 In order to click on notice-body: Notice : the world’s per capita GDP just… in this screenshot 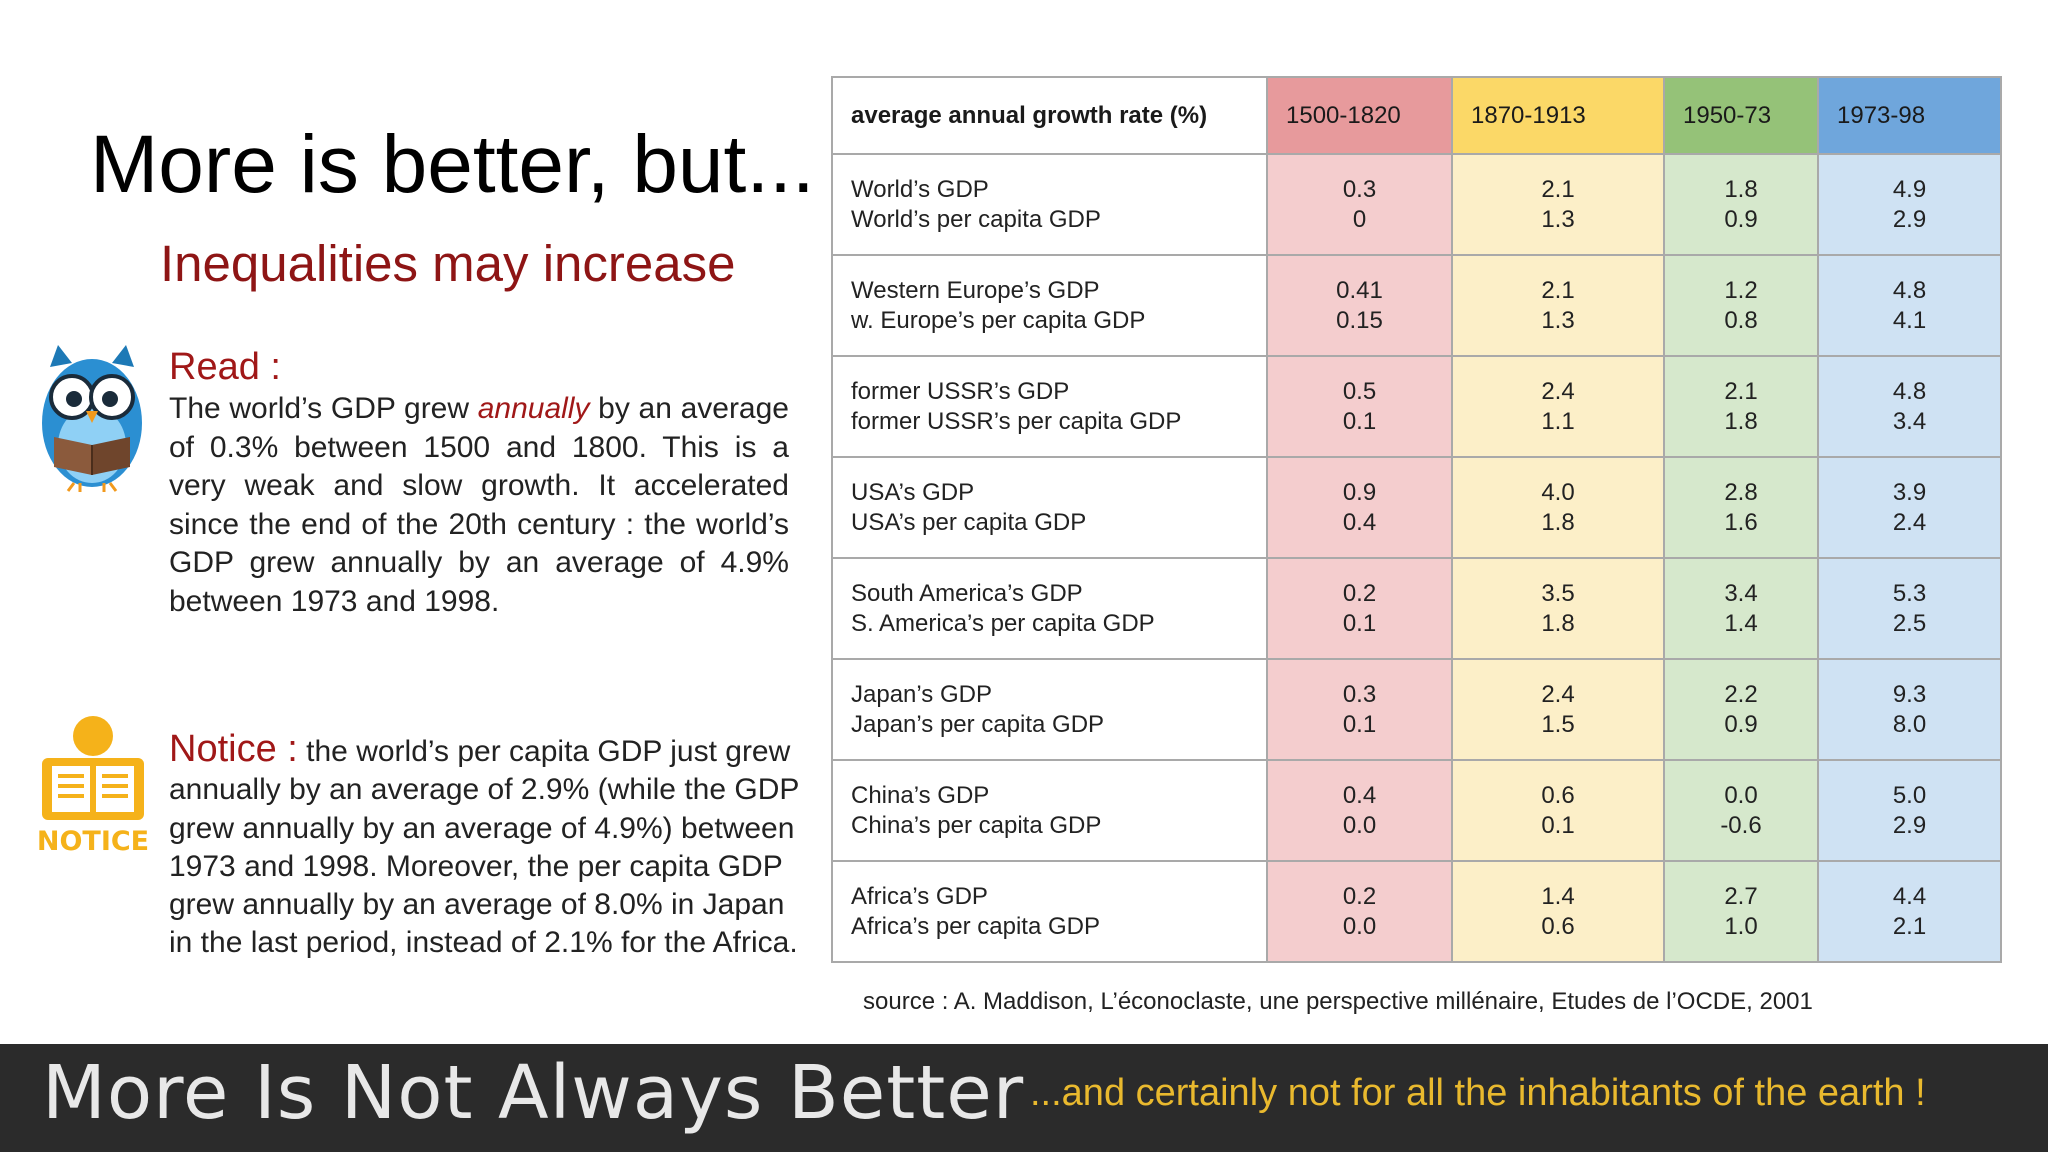, I will do `click(484, 846)`.